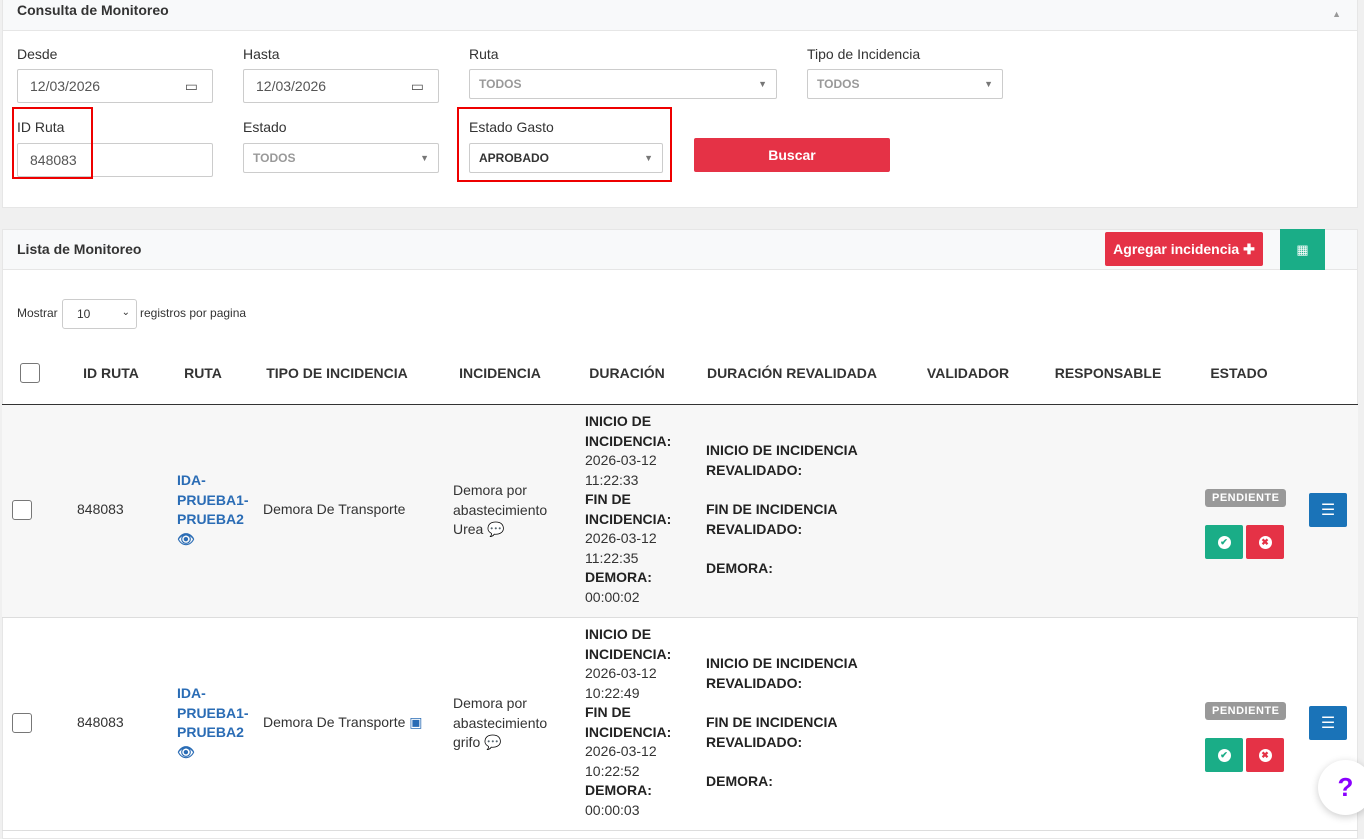 This screenshot has width=1364, height=839. Describe the element at coordinates (79, 249) in the screenshot. I see `panel-title: Lista de Monitoreo` at that location.